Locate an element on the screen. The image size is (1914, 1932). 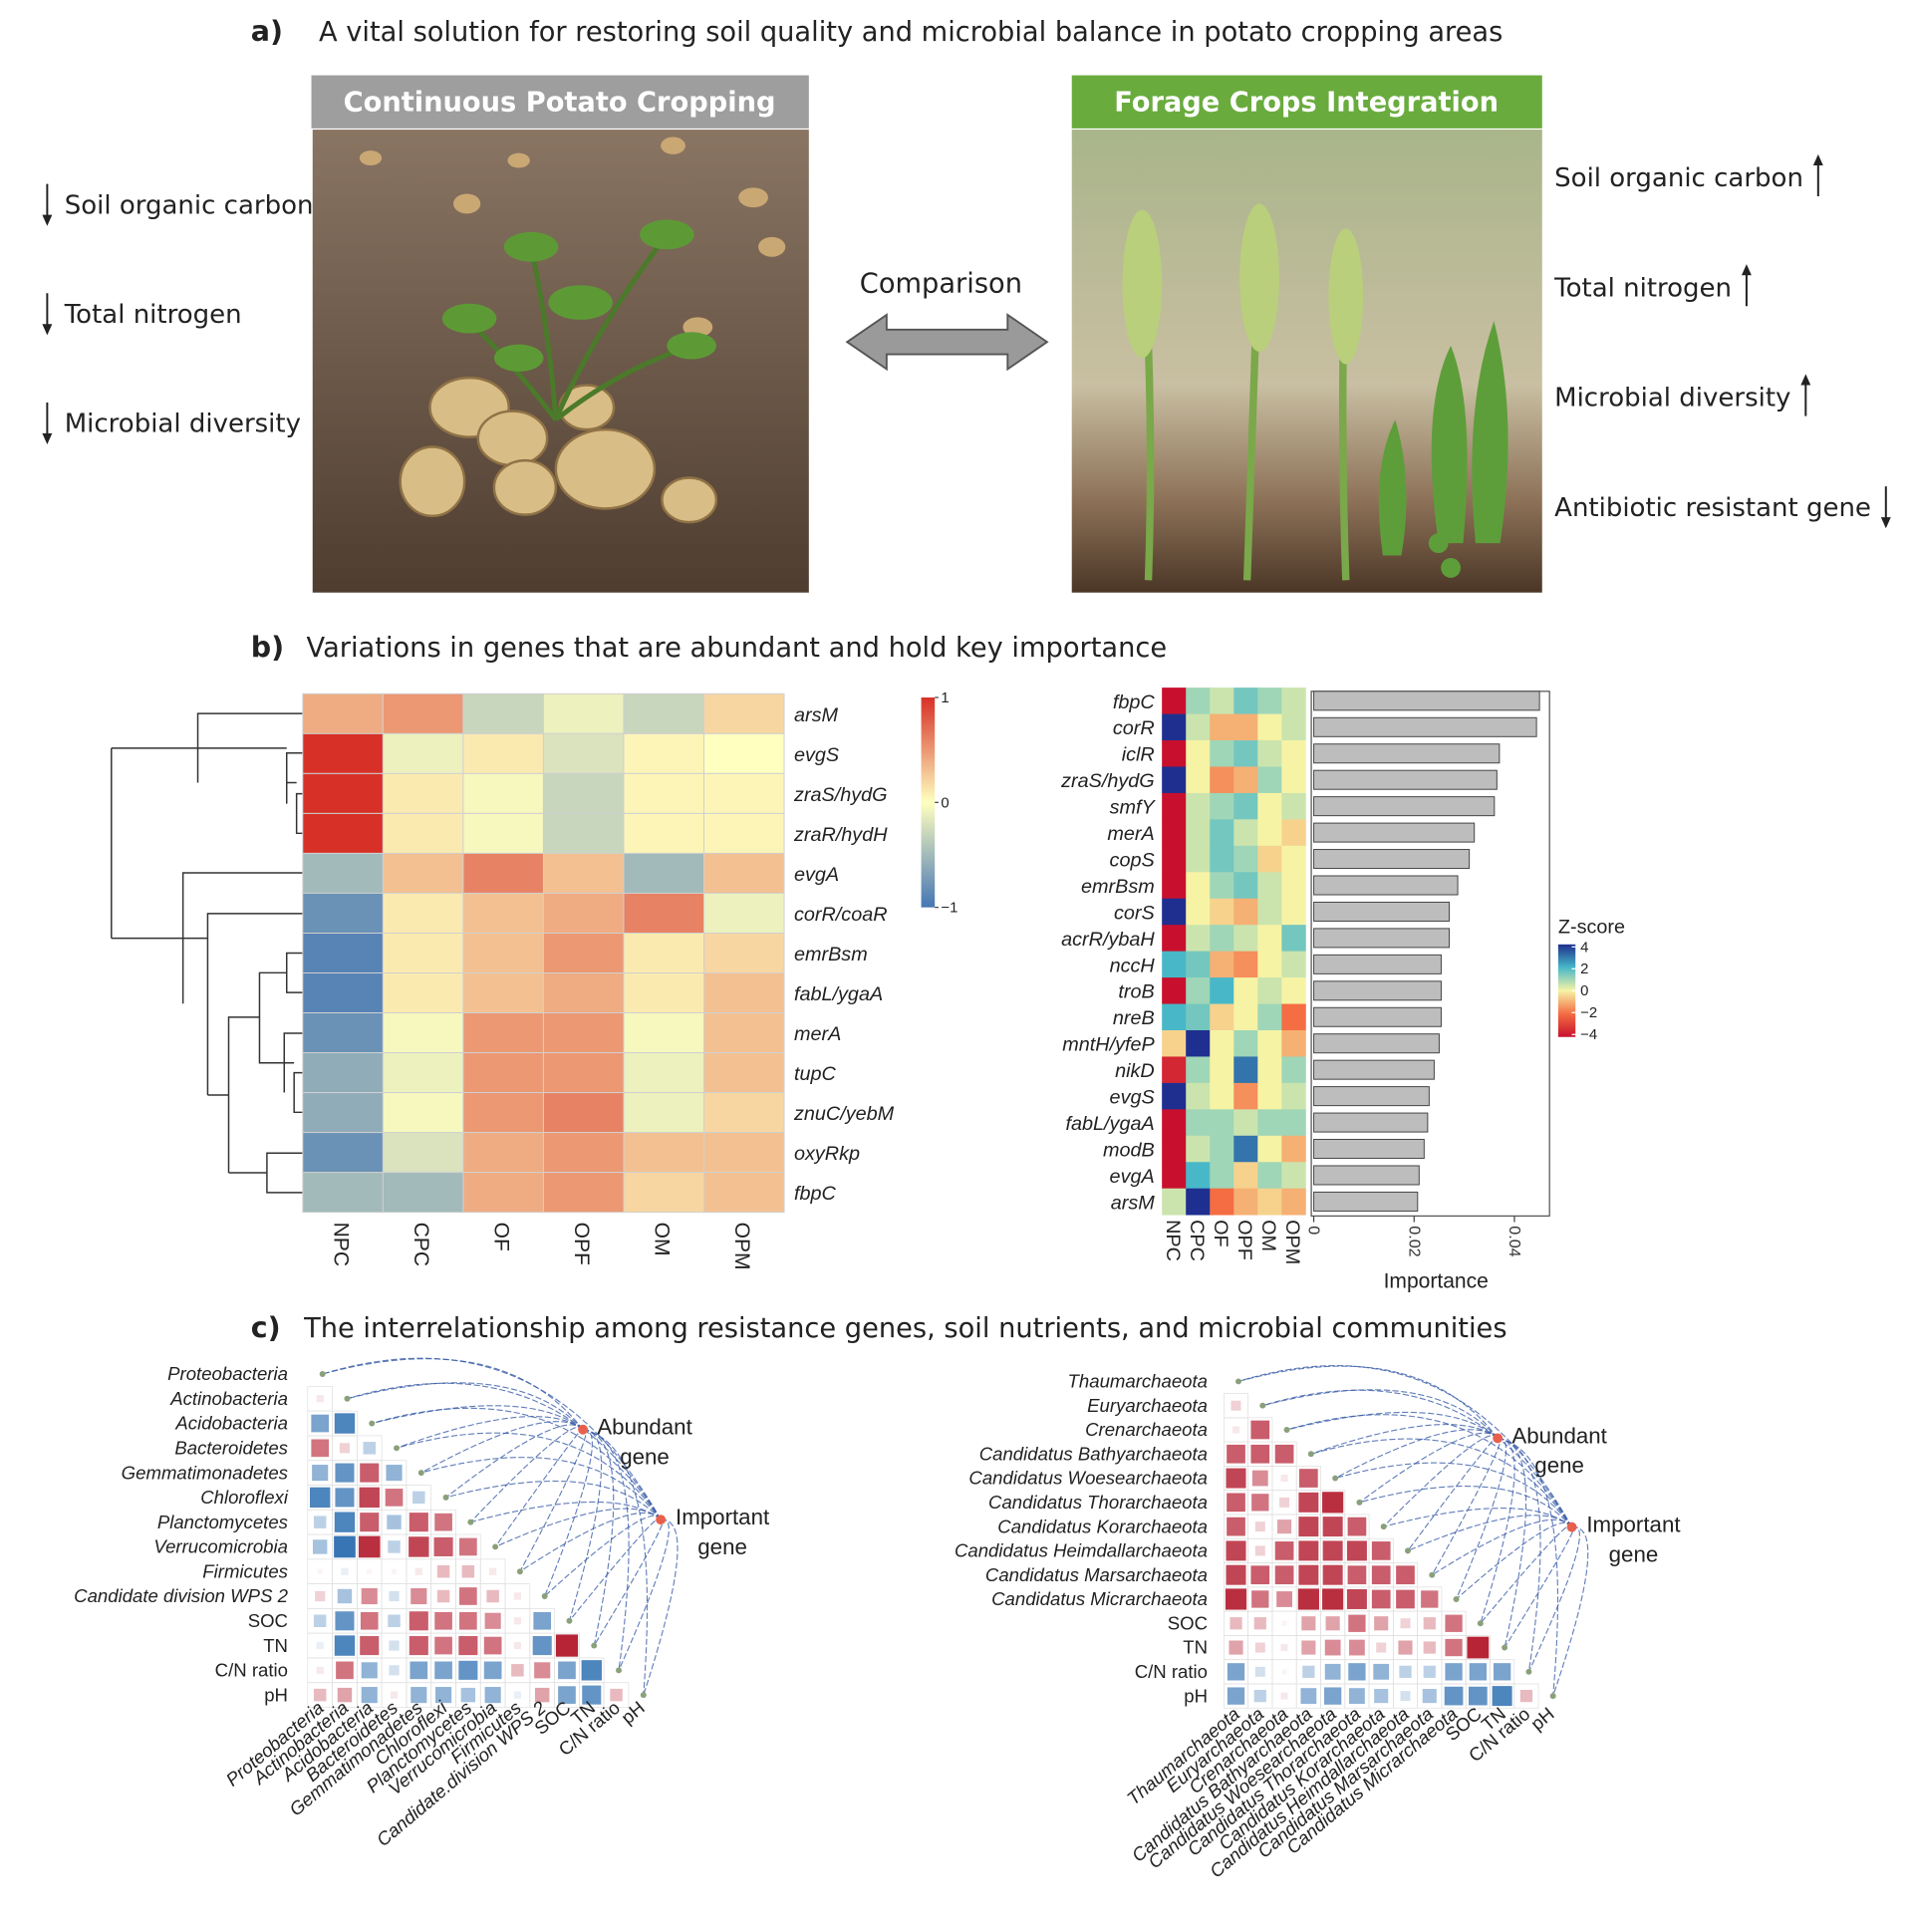
row-label: merA is located at coordinates (1130, 834).